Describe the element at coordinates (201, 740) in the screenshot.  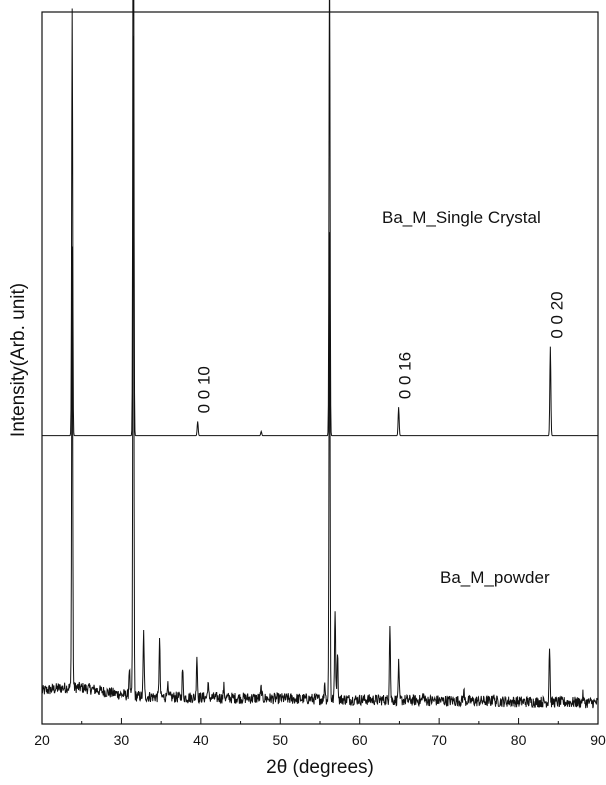
I see `x-tick-label: 40` at that location.